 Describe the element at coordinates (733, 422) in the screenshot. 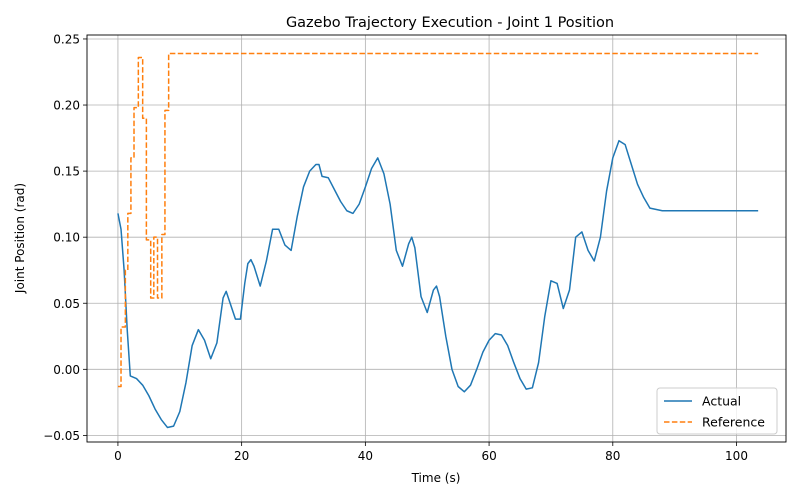

I see `legend-label-reference: Reference` at that location.